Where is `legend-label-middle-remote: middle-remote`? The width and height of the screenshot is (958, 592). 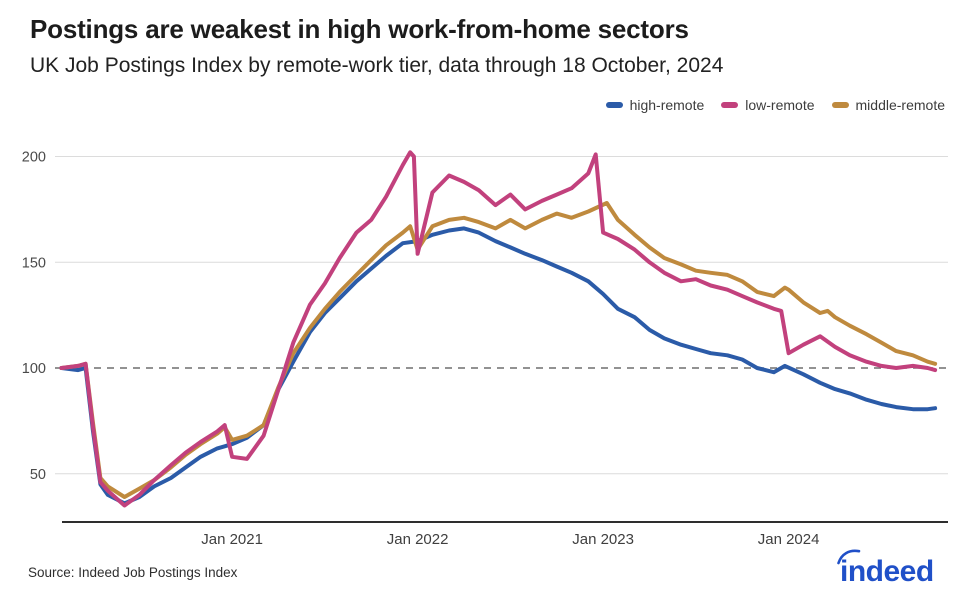 legend-label-middle-remote: middle-remote is located at coordinates (900, 105).